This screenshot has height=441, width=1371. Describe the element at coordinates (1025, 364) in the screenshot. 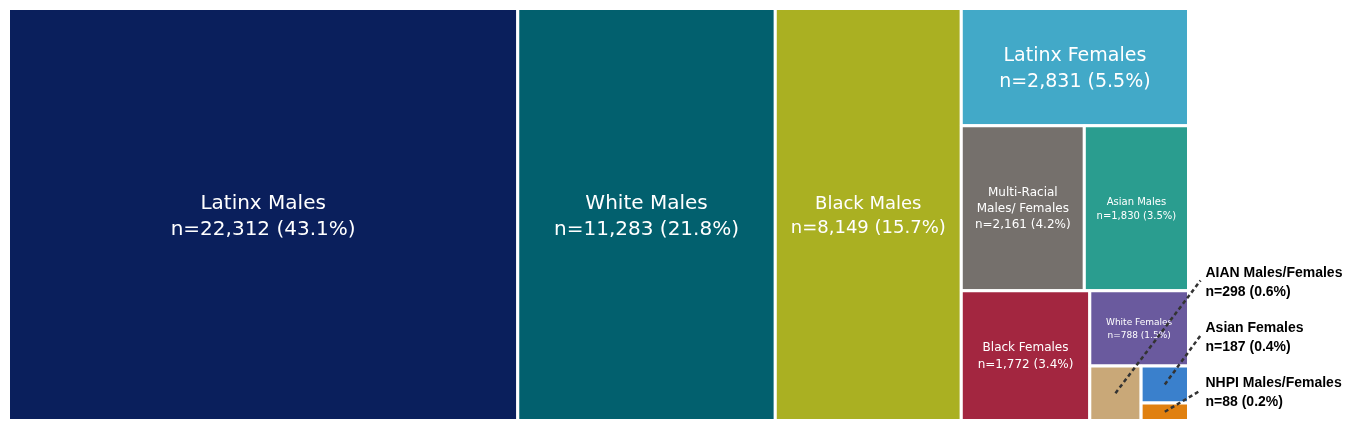

I see `data-label: n=1,772 (3.4%)` at that location.